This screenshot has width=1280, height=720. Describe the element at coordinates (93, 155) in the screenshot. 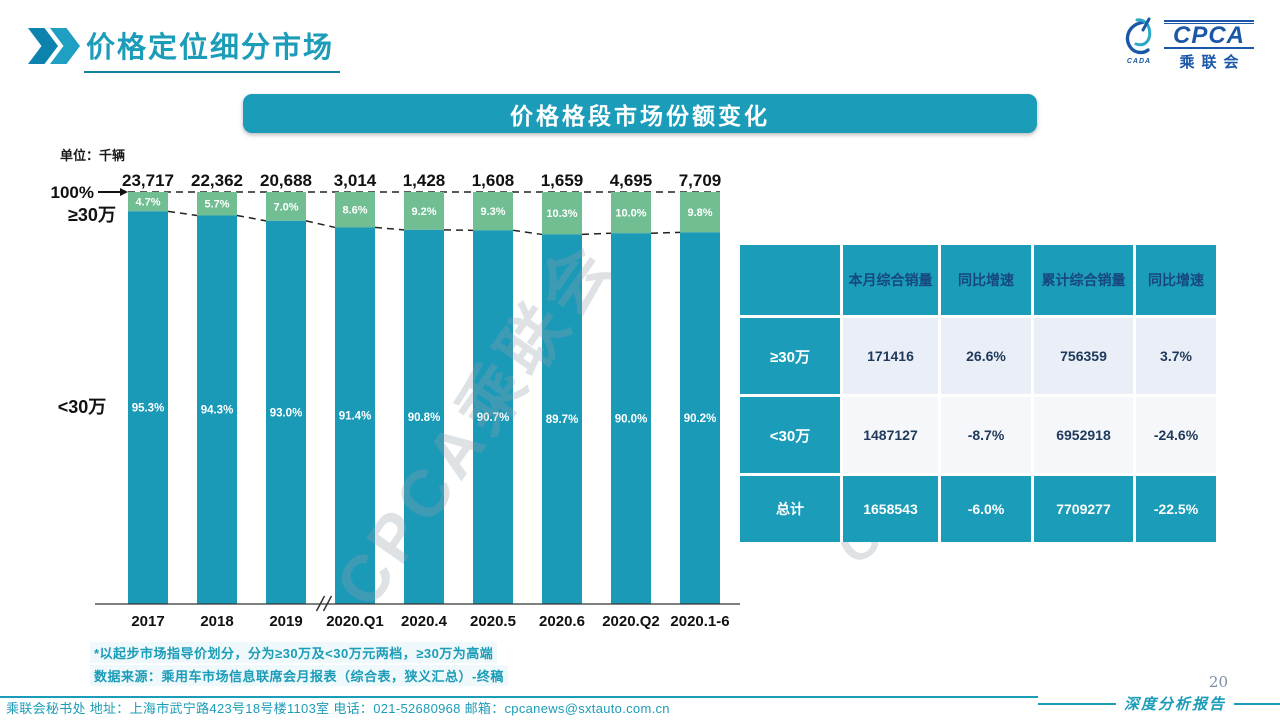

I see `unit-label: 单位：千辆` at that location.